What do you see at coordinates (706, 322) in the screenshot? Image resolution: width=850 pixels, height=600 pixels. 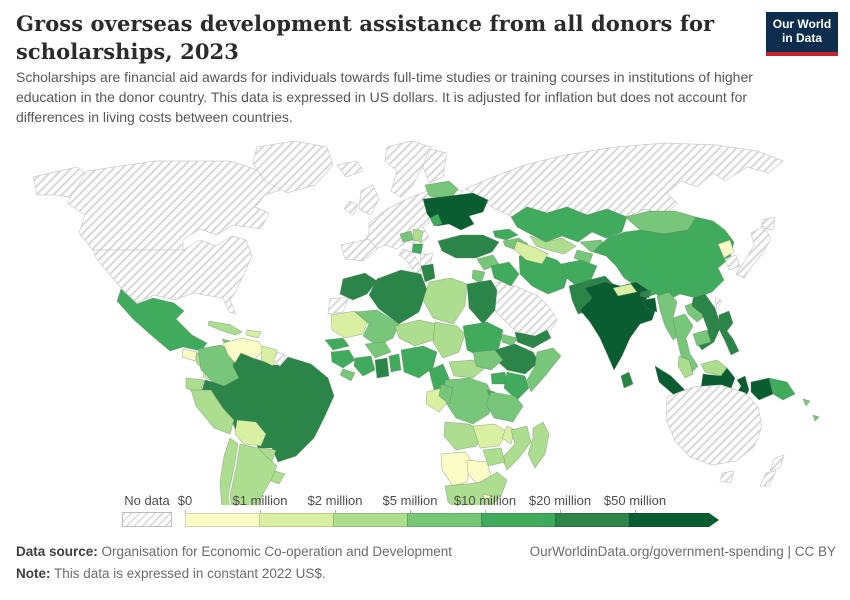 I see `country-vietnam` at bounding box center [706, 322].